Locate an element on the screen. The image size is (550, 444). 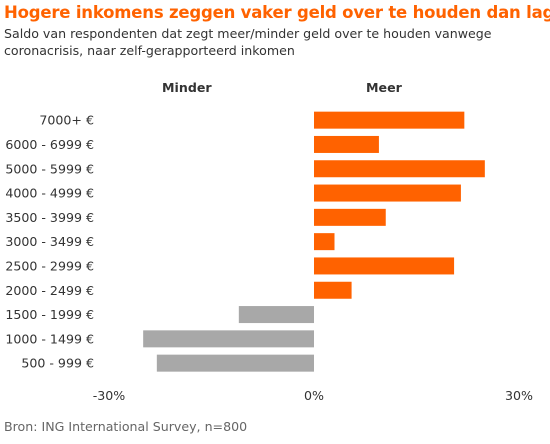
category-label: 7000+ € is located at coordinates (66, 120).